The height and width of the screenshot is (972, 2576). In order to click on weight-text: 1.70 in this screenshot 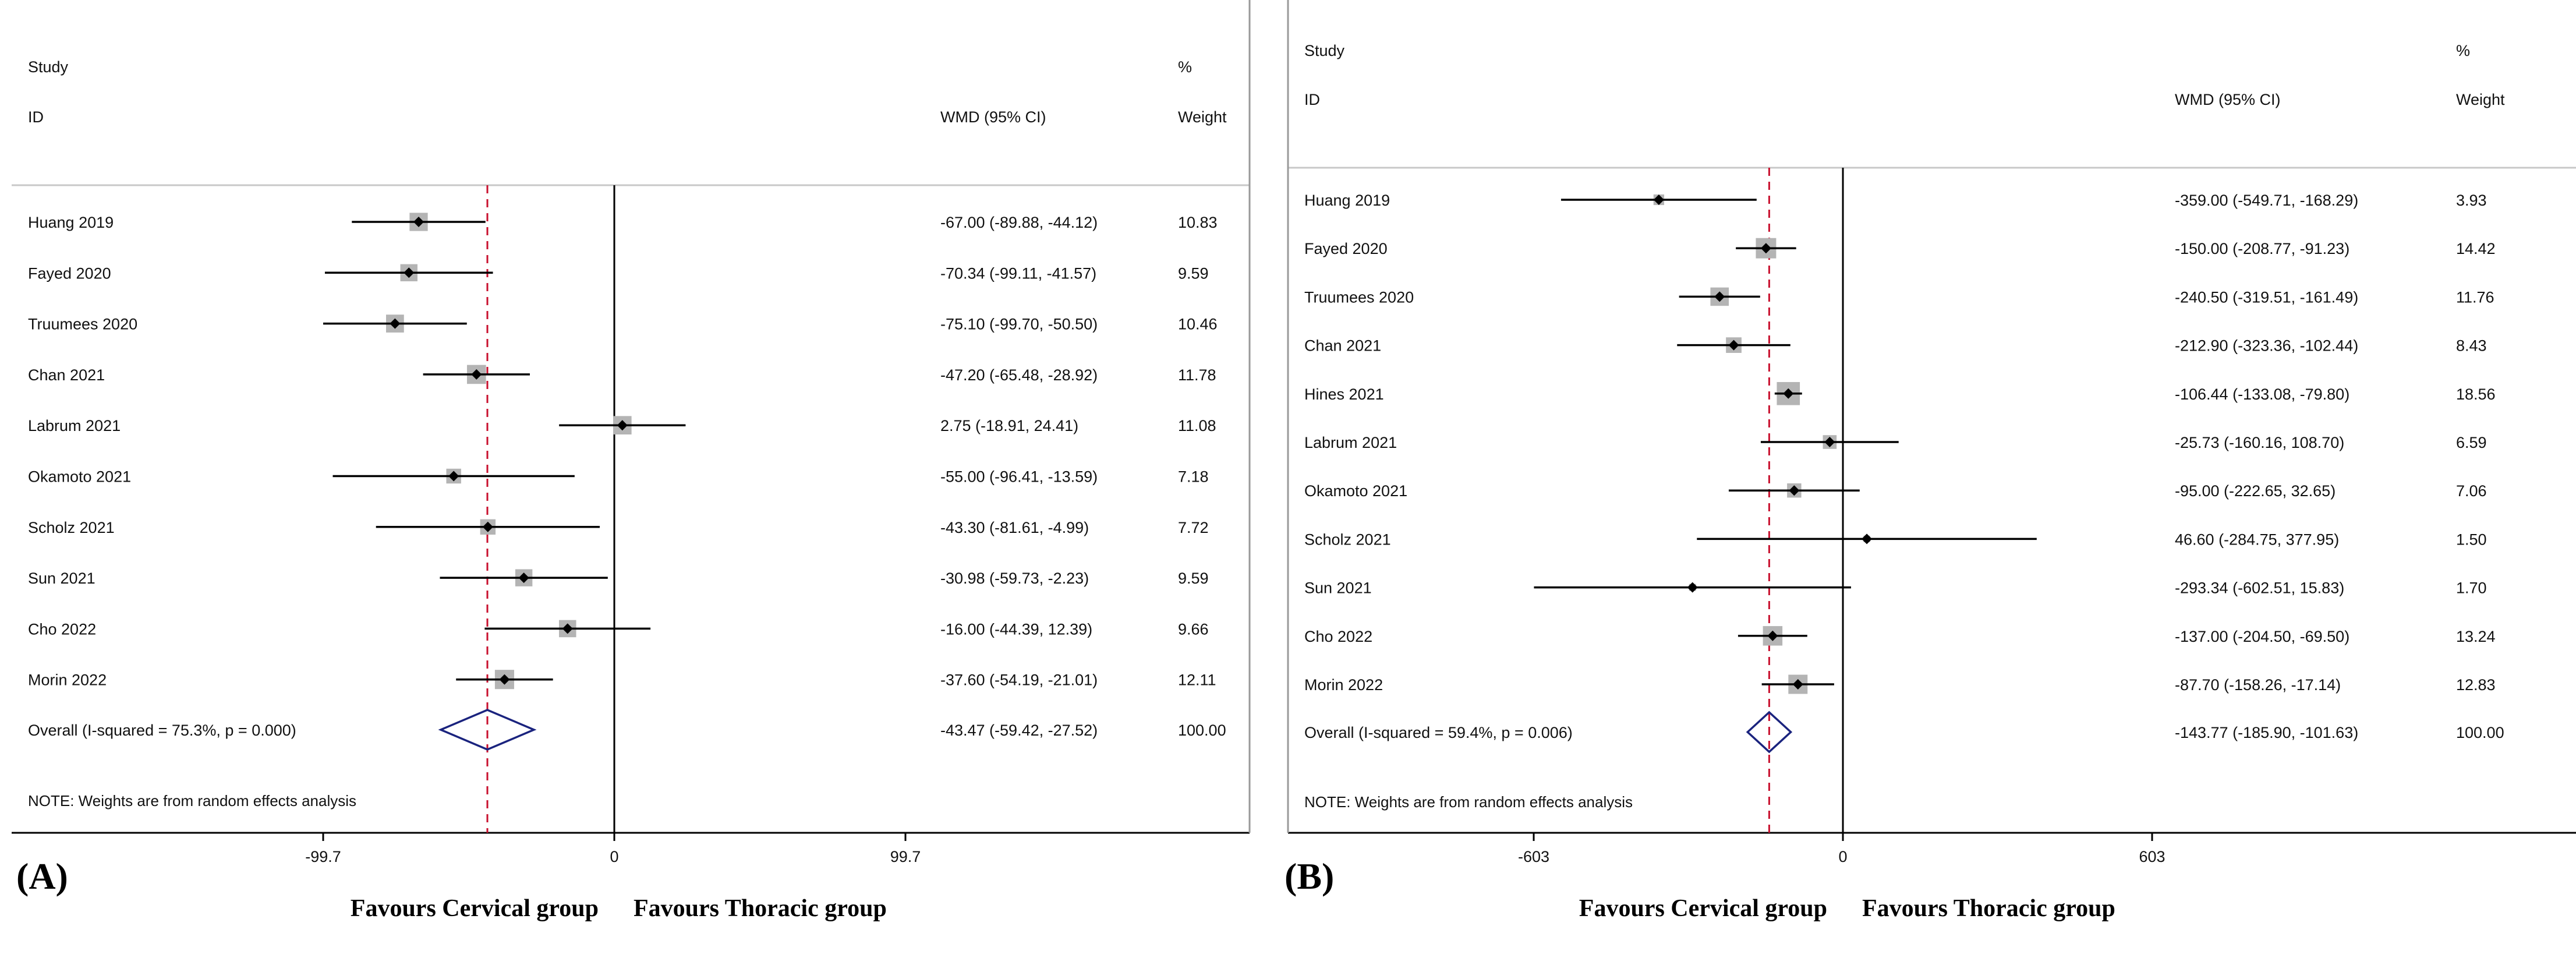, I will do `click(2471, 588)`.